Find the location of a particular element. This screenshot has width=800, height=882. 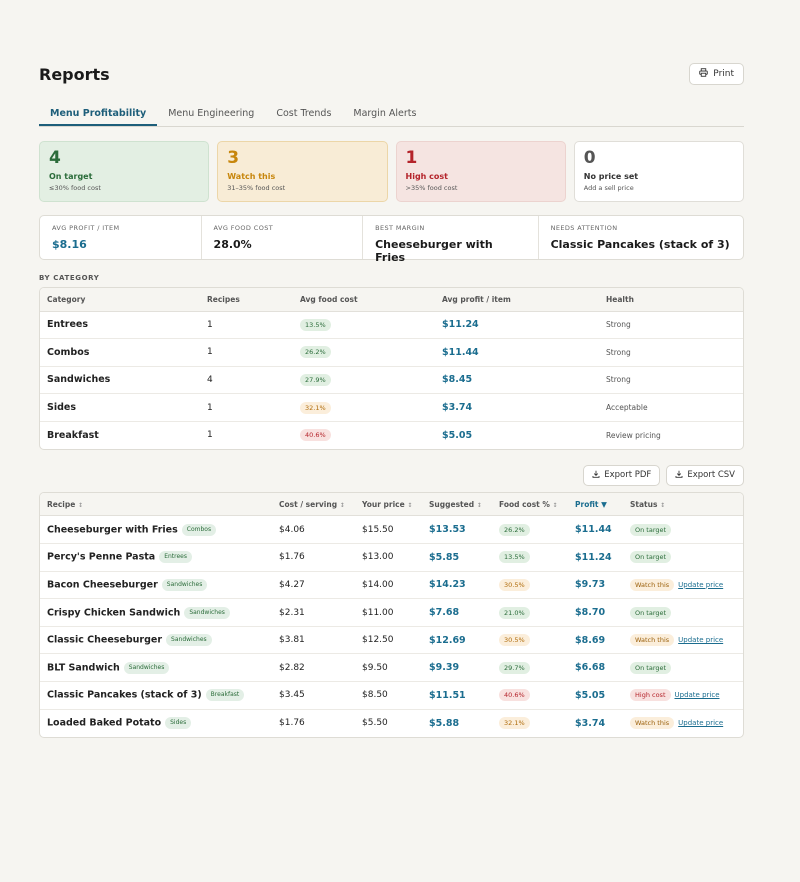

status-count: 1 is located at coordinates (411, 158).